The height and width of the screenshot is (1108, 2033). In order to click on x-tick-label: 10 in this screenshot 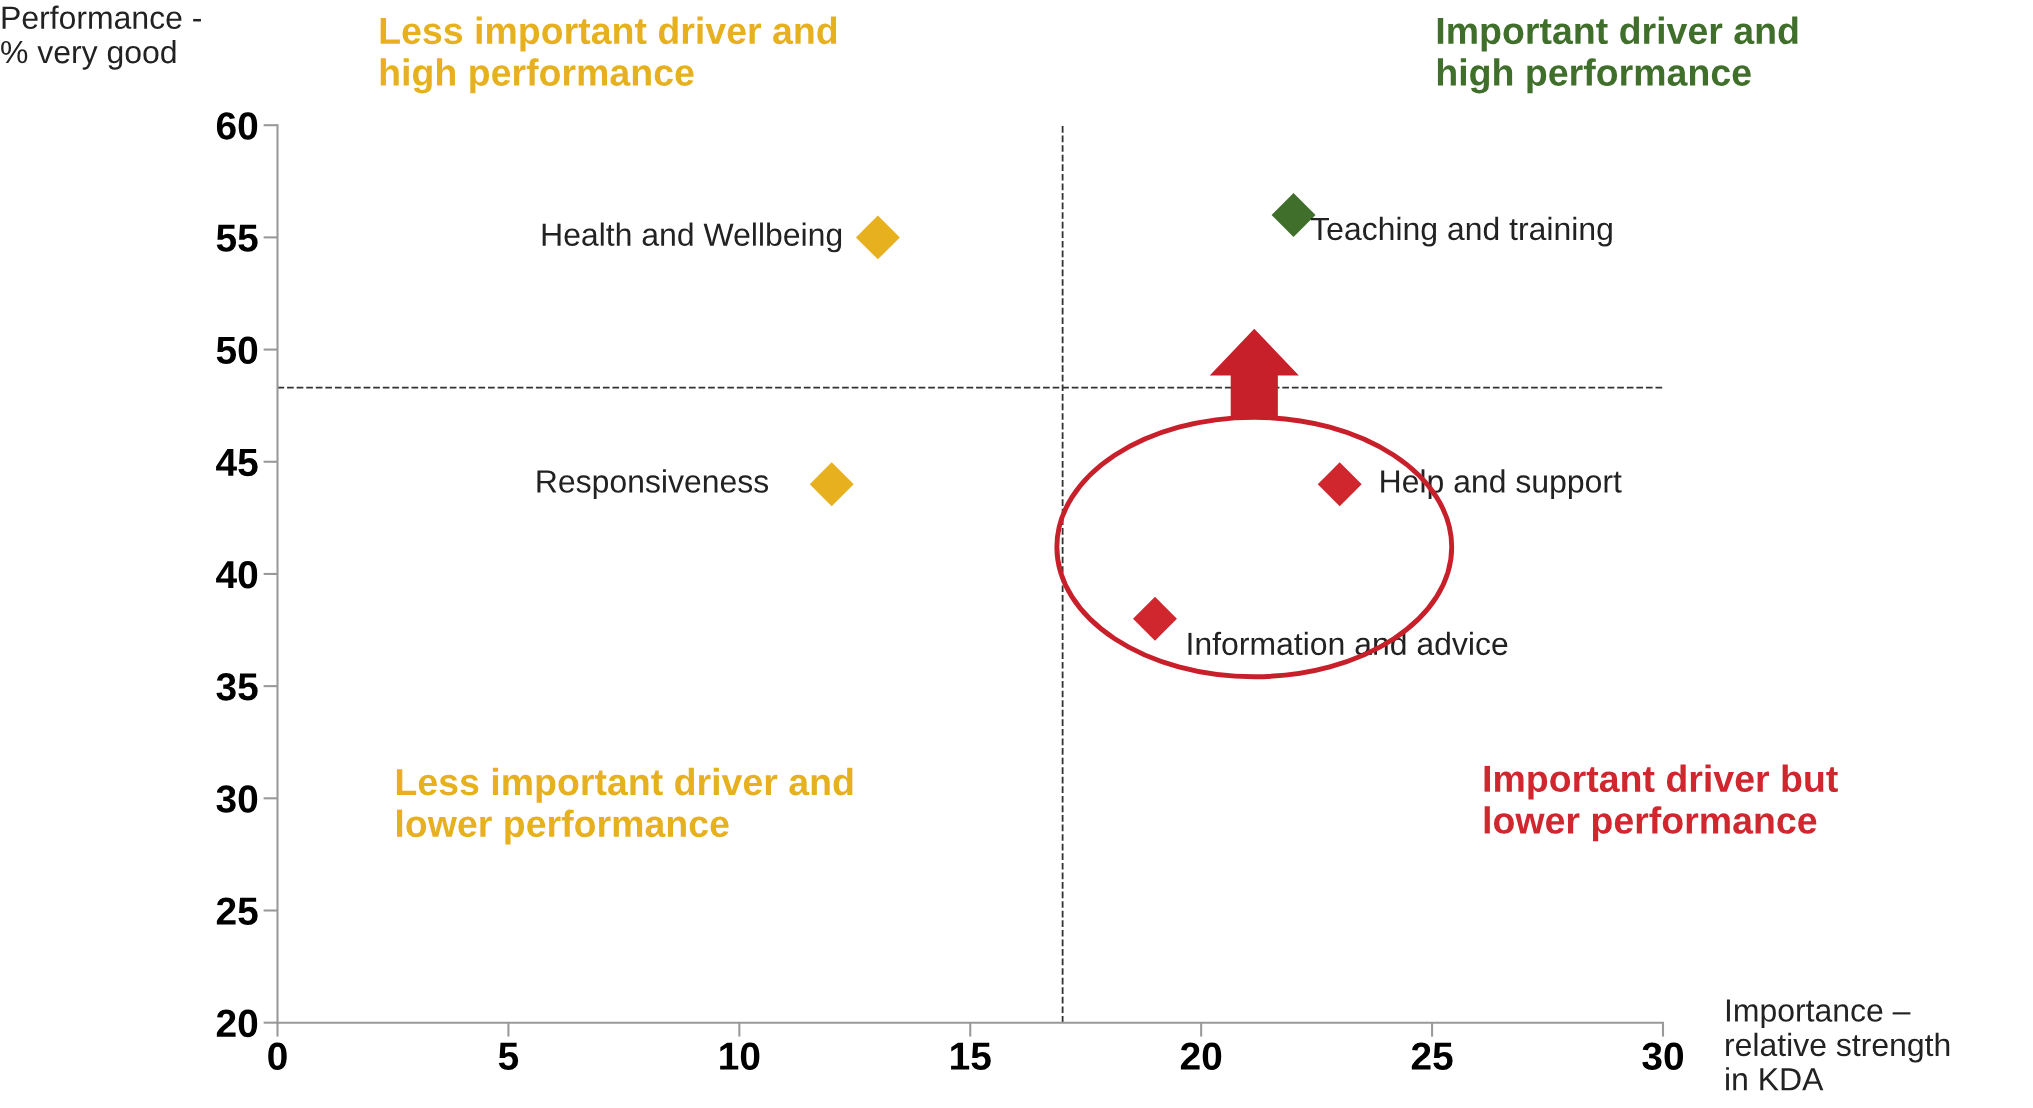, I will do `click(740, 1056)`.